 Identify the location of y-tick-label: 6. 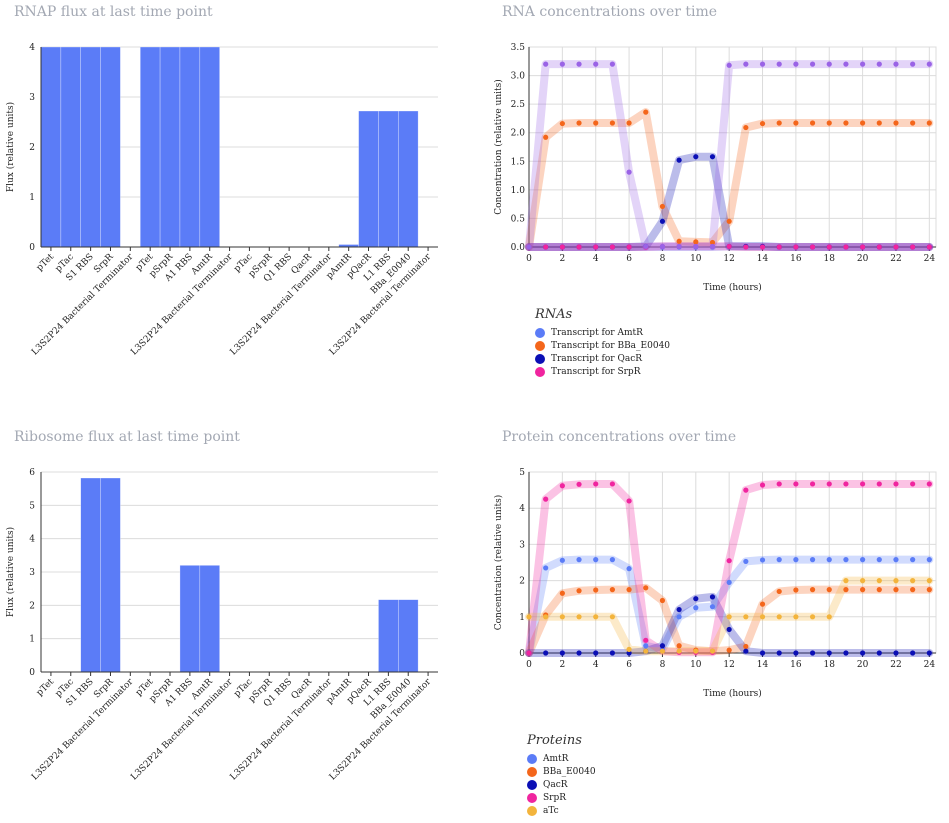
(32, 473).